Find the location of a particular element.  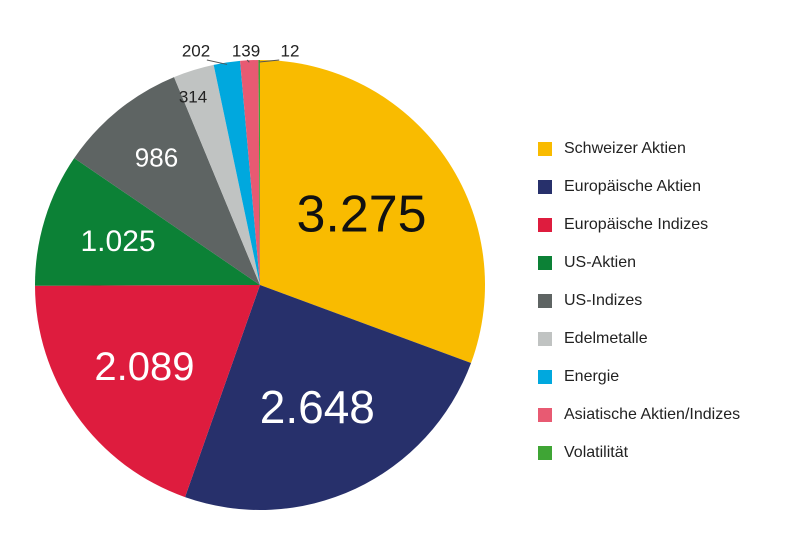

slice-label-europaeische-aktien: 2.648 is located at coordinates (317, 407).